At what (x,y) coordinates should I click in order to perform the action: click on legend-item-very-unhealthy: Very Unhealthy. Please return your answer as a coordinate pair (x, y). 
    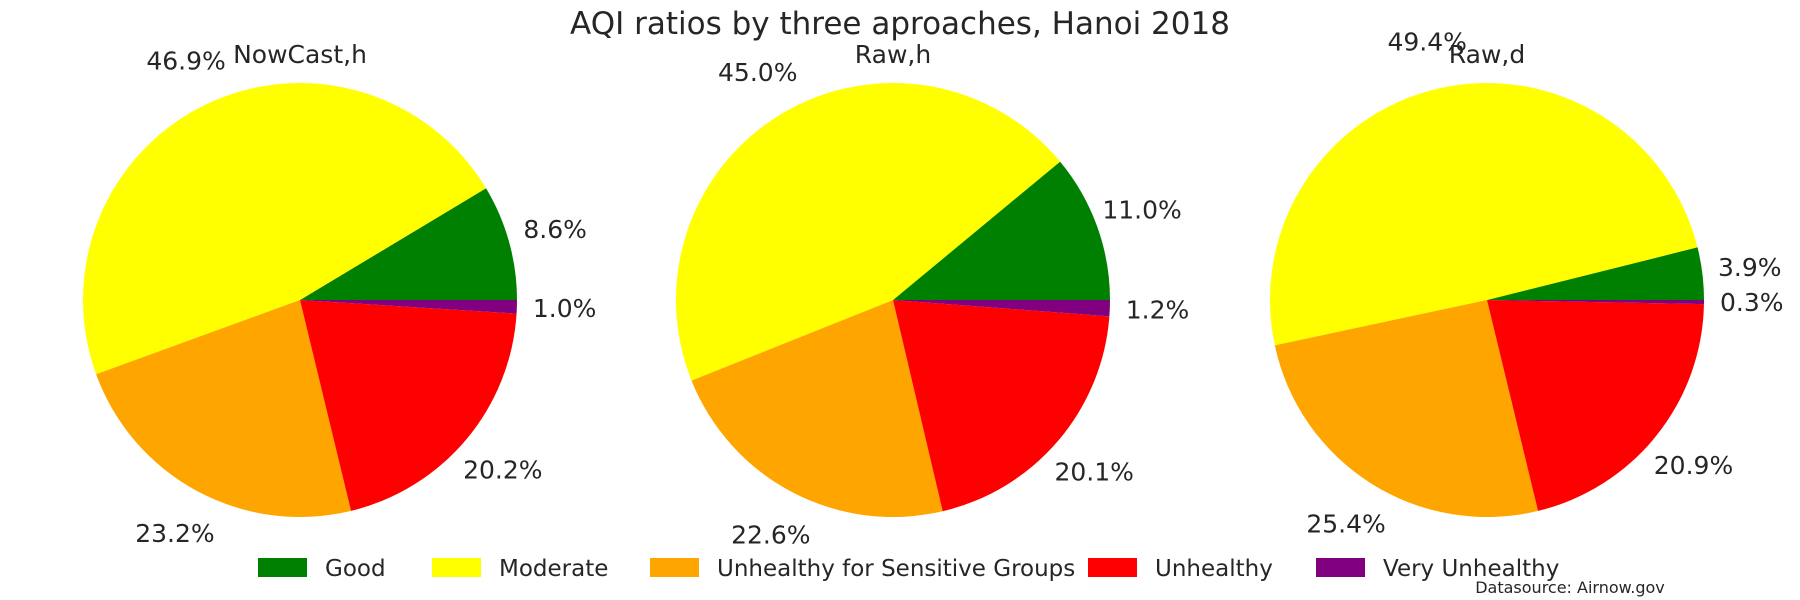
    Looking at the image, I should click on (1437, 569).